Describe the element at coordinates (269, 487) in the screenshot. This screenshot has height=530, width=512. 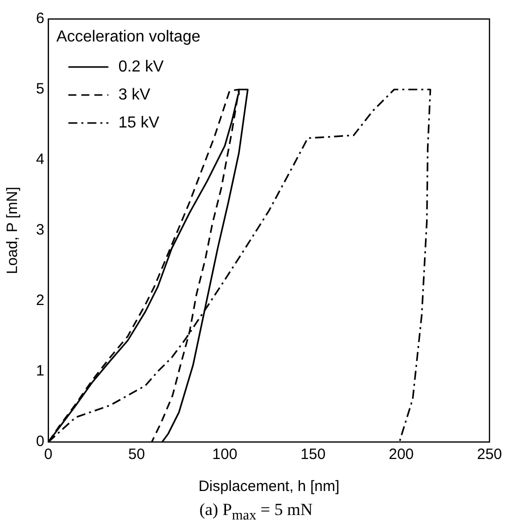
I see `x-axis-title: Displacement, h [nm]` at that location.